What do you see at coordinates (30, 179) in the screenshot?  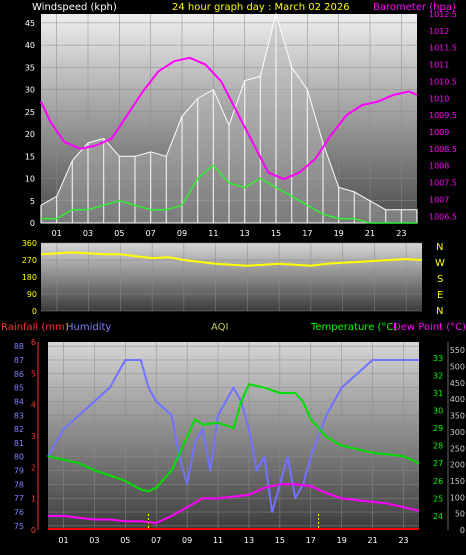 I see `wind-tick-label: 10` at bounding box center [30, 179].